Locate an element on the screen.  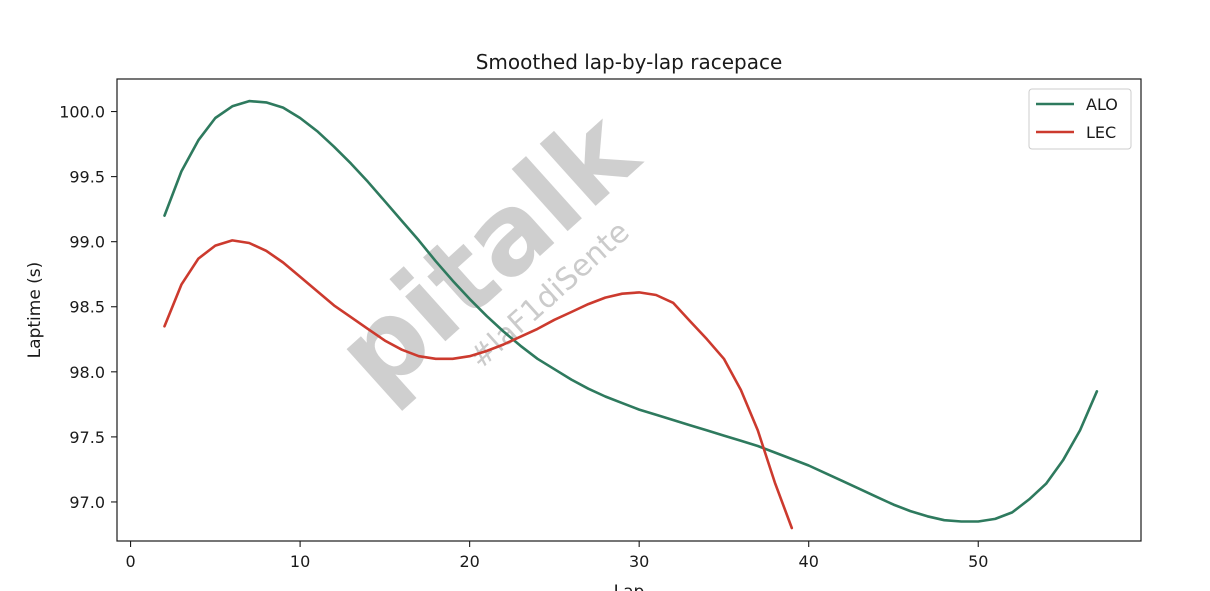
y-tick-label: 98.5 is located at coordinates (87, 307).